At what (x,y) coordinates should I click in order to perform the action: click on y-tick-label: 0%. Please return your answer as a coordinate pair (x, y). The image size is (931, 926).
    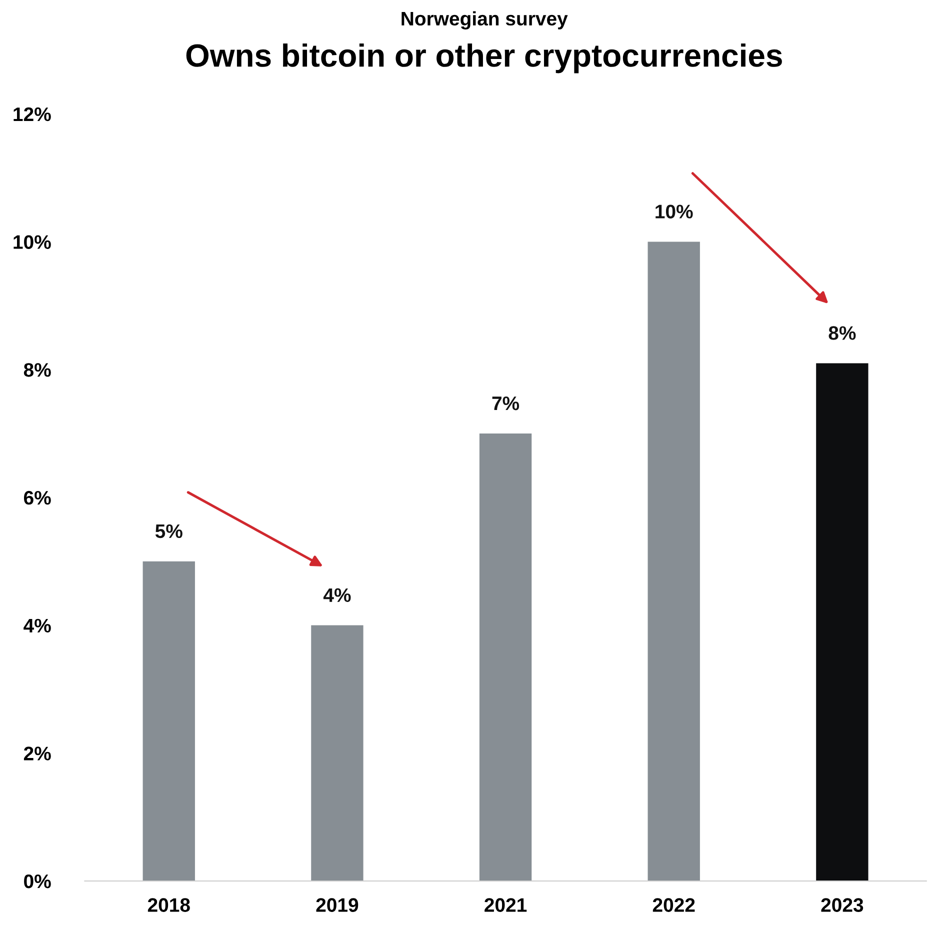
    Looking at the image, I should click on (37, 881).